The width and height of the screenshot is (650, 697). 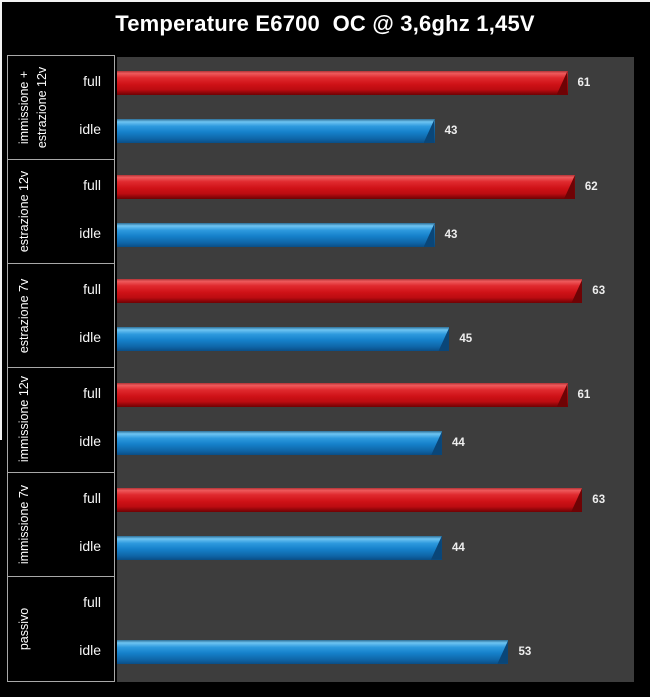 I want to click on bar-row-full: 62, so click(x=375, y=187).